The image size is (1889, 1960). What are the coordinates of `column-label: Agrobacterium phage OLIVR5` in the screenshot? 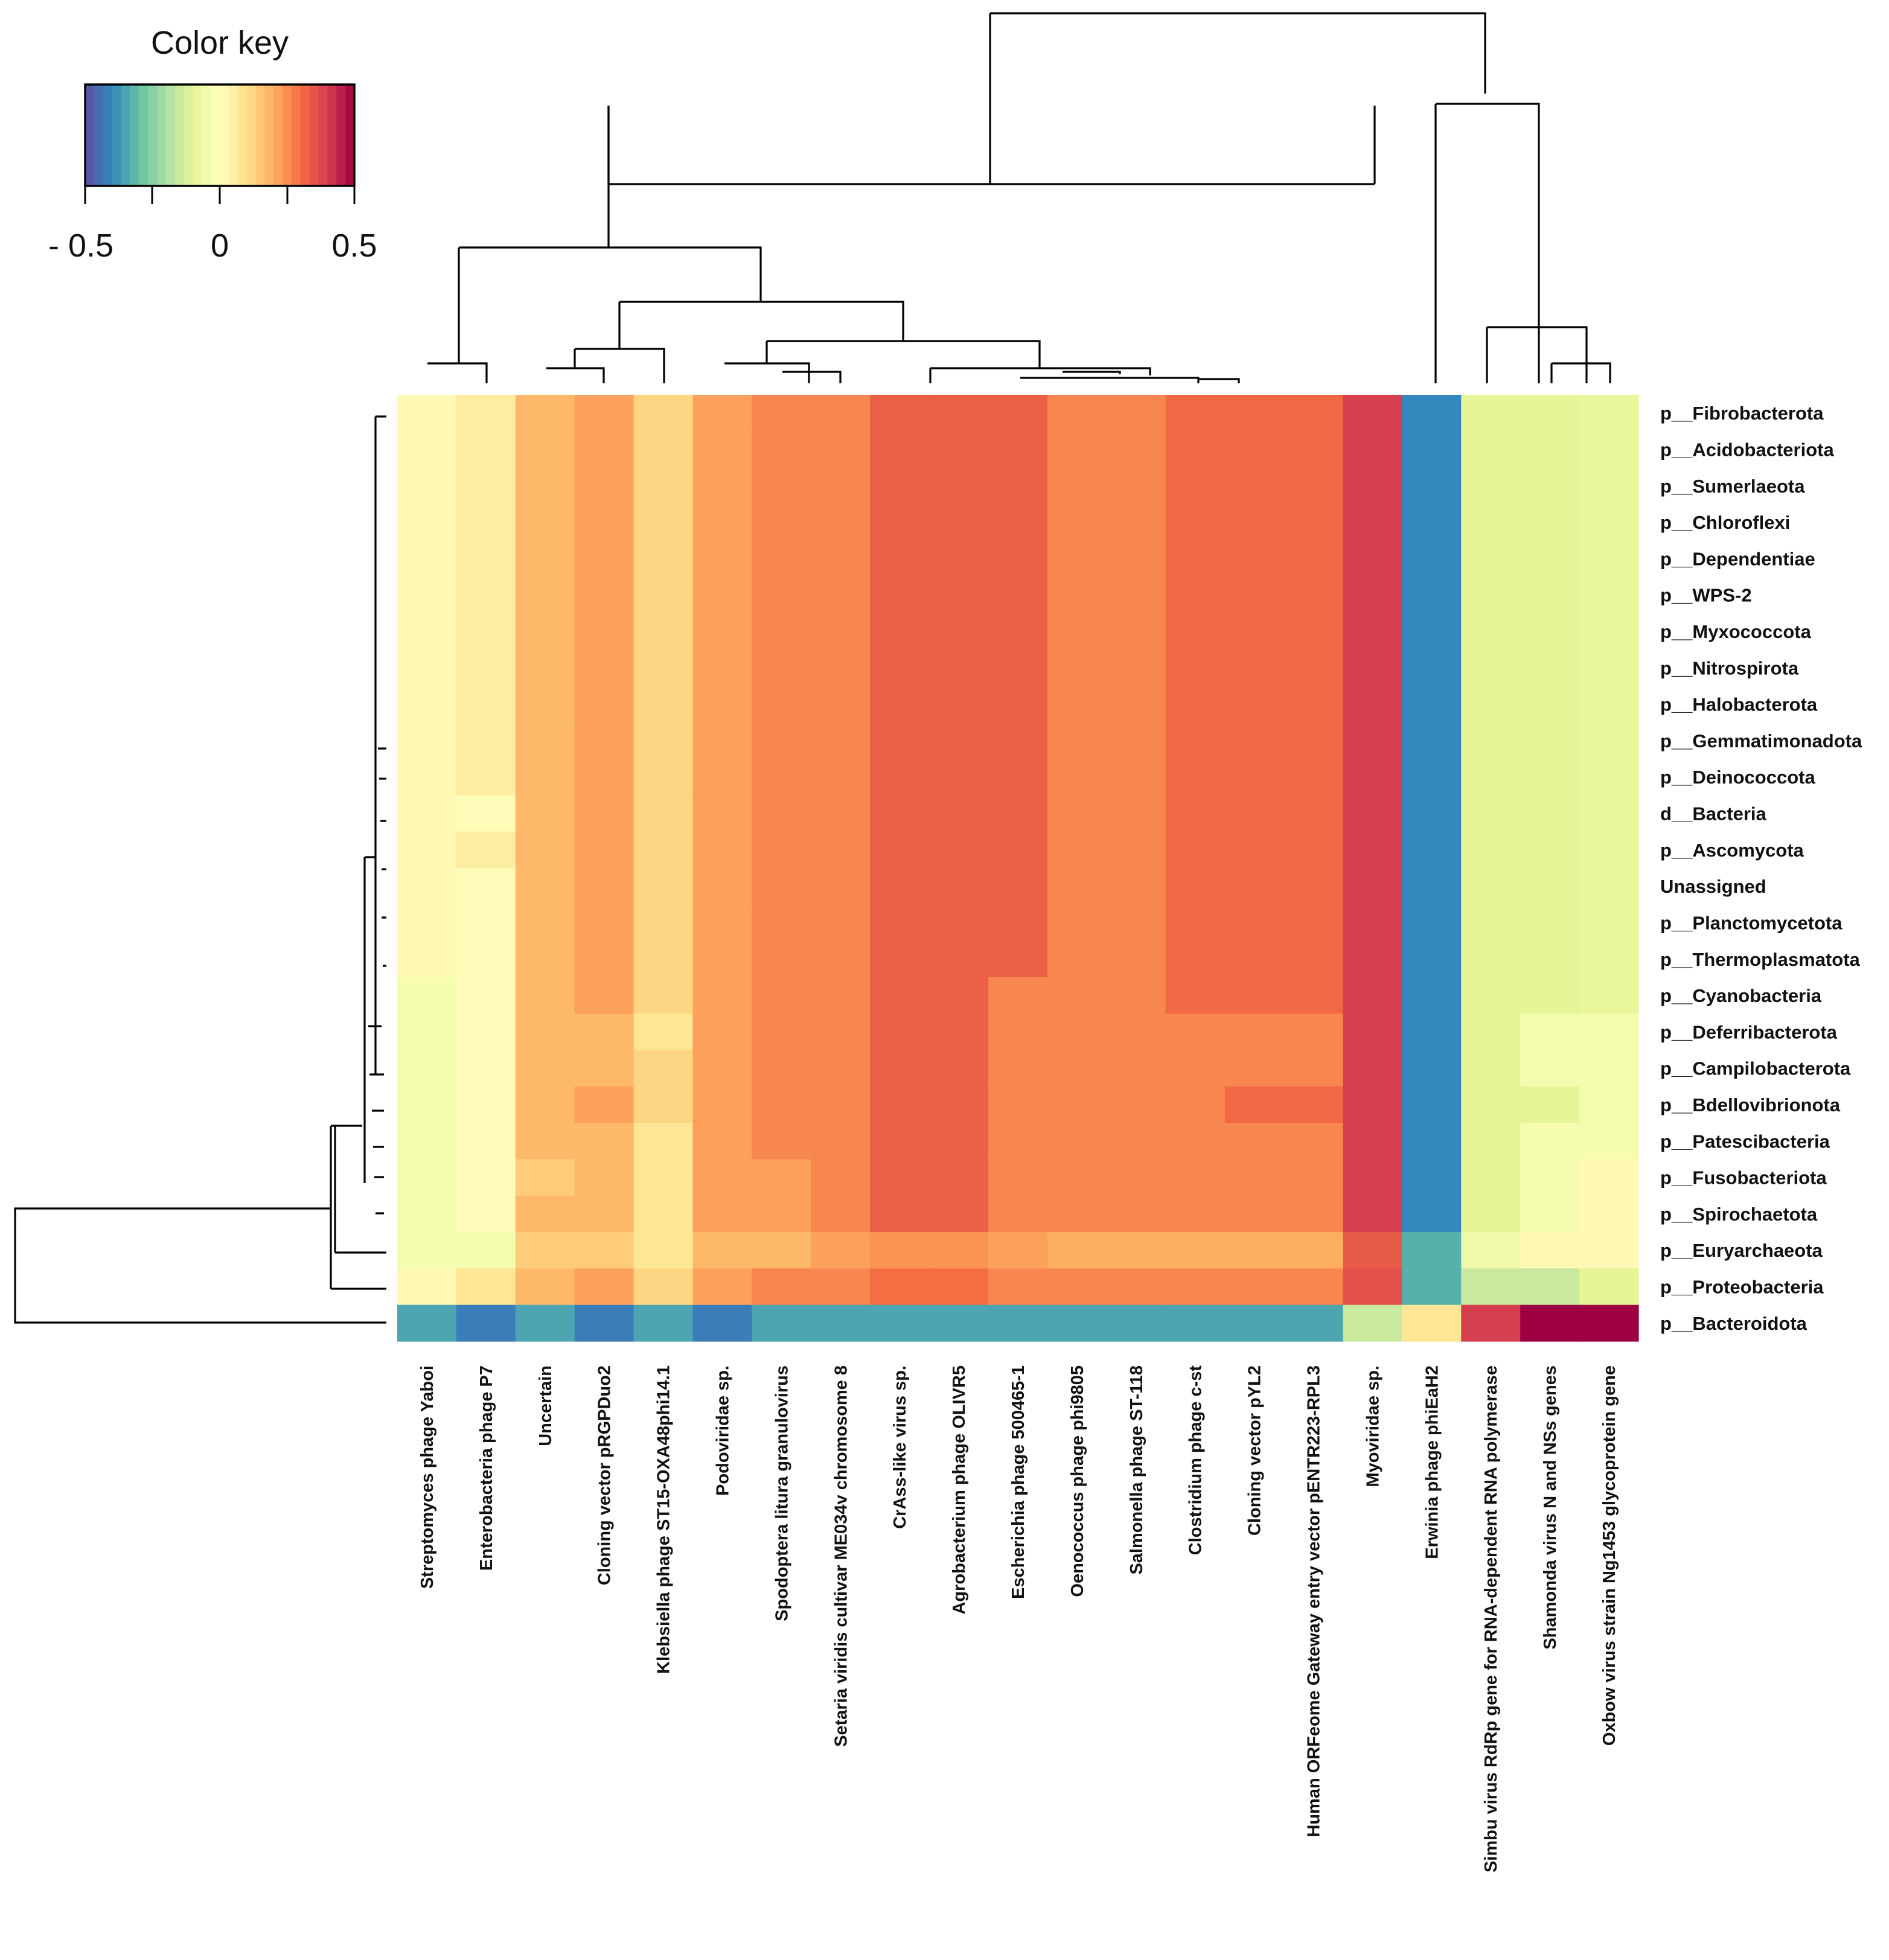 It's located at (959, 1490).